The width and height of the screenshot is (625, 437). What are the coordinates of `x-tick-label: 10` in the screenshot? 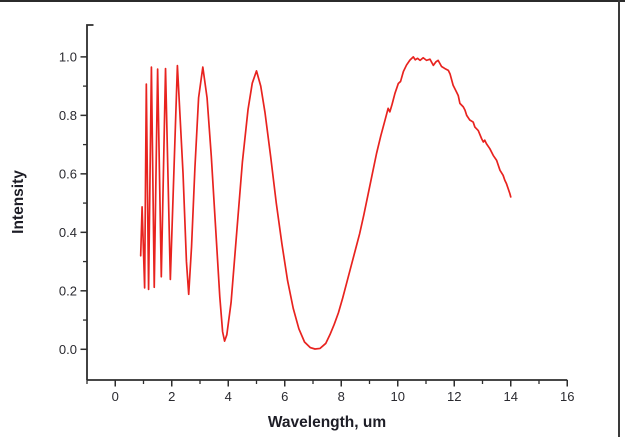 It's located at (398, 396).